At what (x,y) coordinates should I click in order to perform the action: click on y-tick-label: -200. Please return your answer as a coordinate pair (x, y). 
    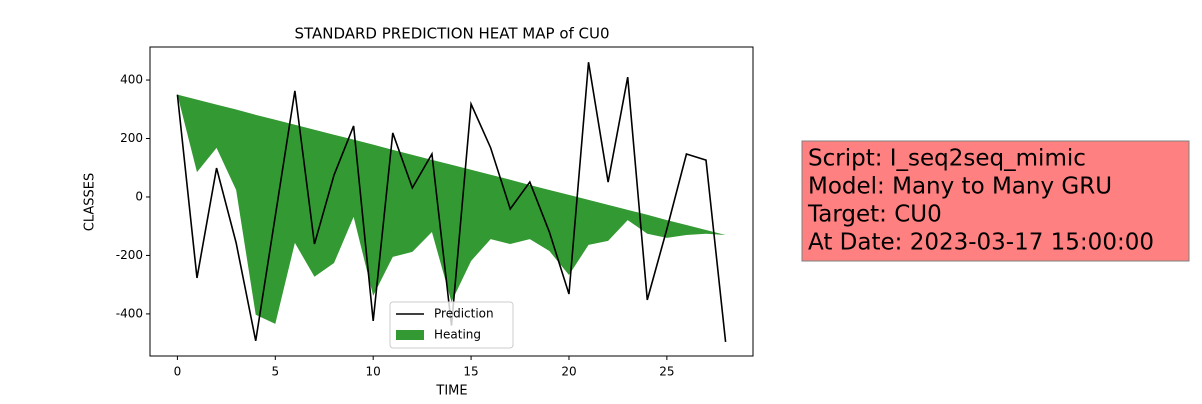
    Looking at the image, I should click on (129, 255).